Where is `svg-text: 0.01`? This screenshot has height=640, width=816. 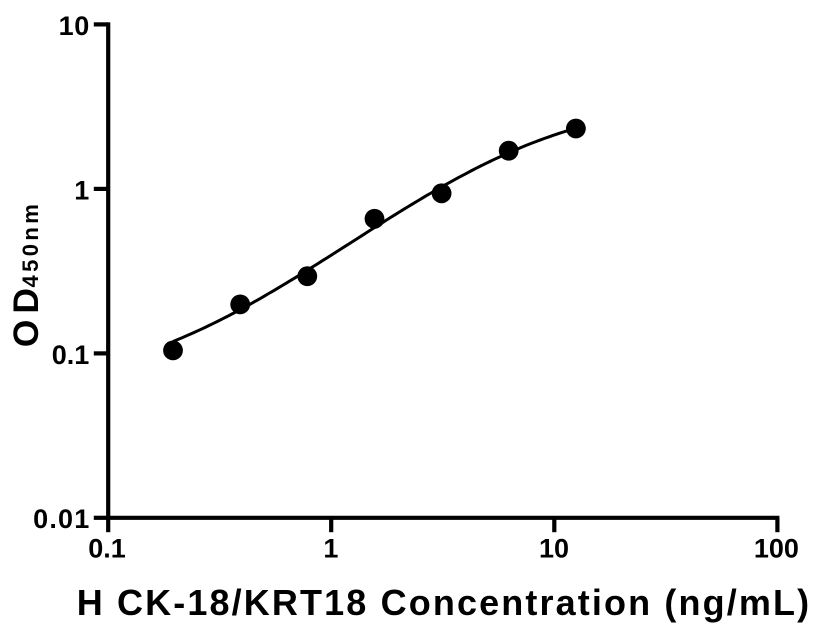 svg-text: 0.01 is located at coordinates (61, 519).